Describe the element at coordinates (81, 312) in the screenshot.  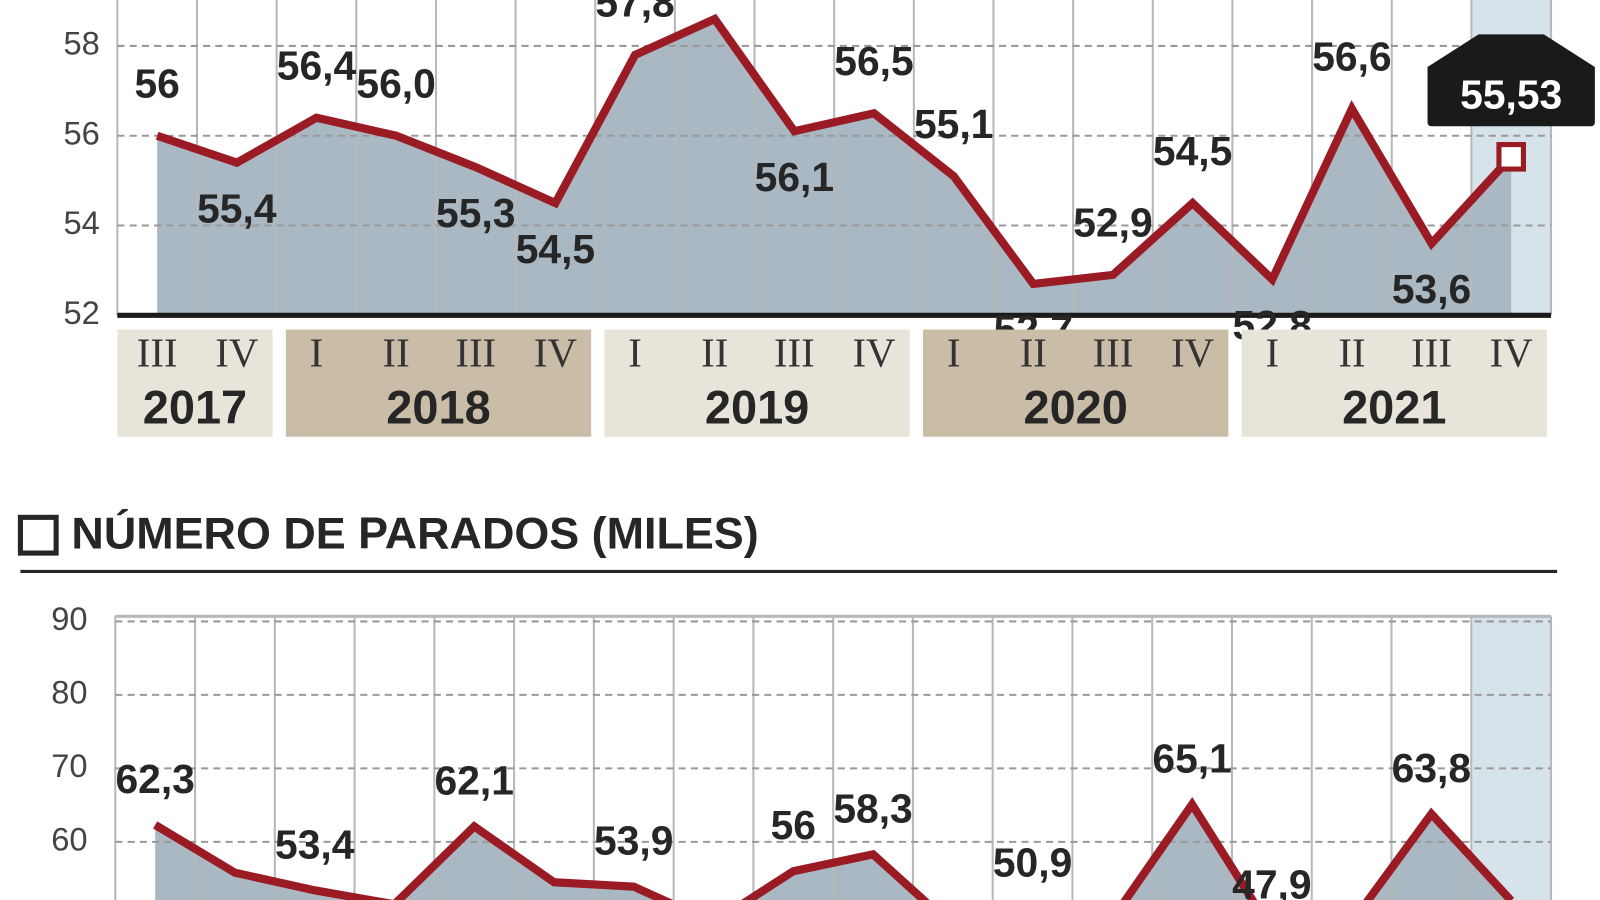
I see `y-tick-label: 52` at that location.